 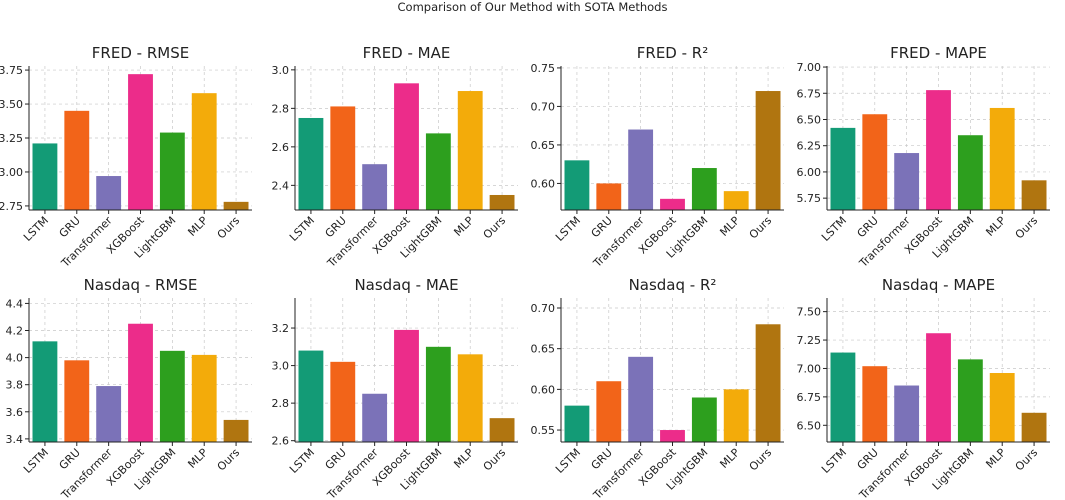 I want to click on y-tick-label: 6.00, so click(x=809, y=172).